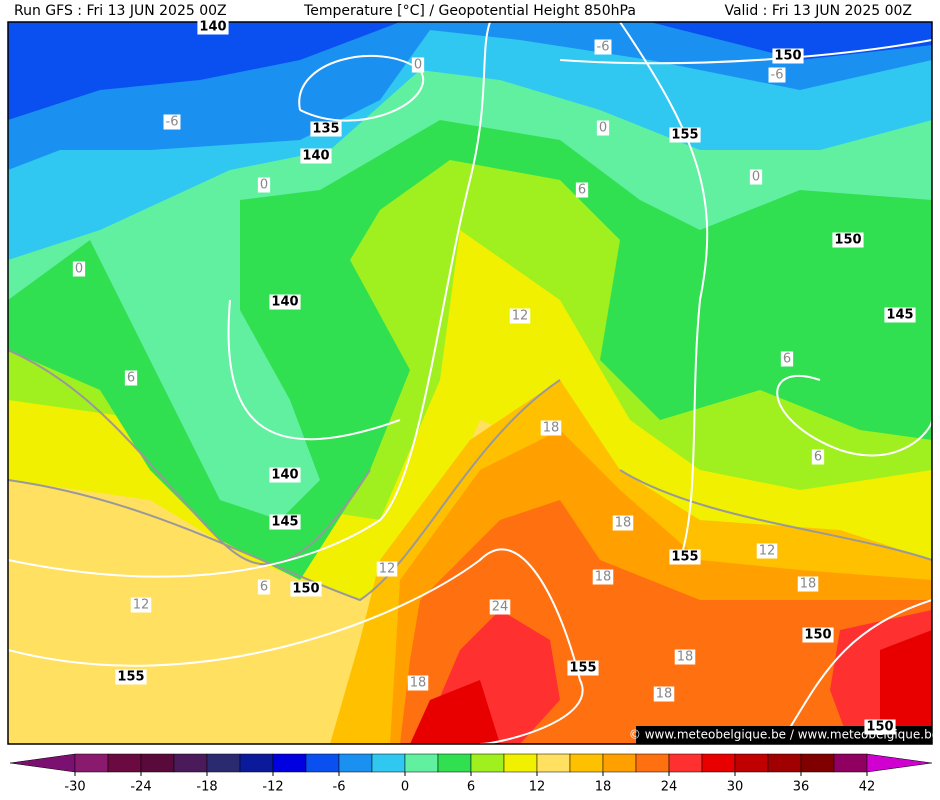 The height and width of the screenshot is (800, 940). What do you see at coordinates (471, 774) in the screenshot?
I see `colorbar: -30 -24 -18 -12 -6 0 6 12 18 24 30 36 42` at bounding box center [471, 774].